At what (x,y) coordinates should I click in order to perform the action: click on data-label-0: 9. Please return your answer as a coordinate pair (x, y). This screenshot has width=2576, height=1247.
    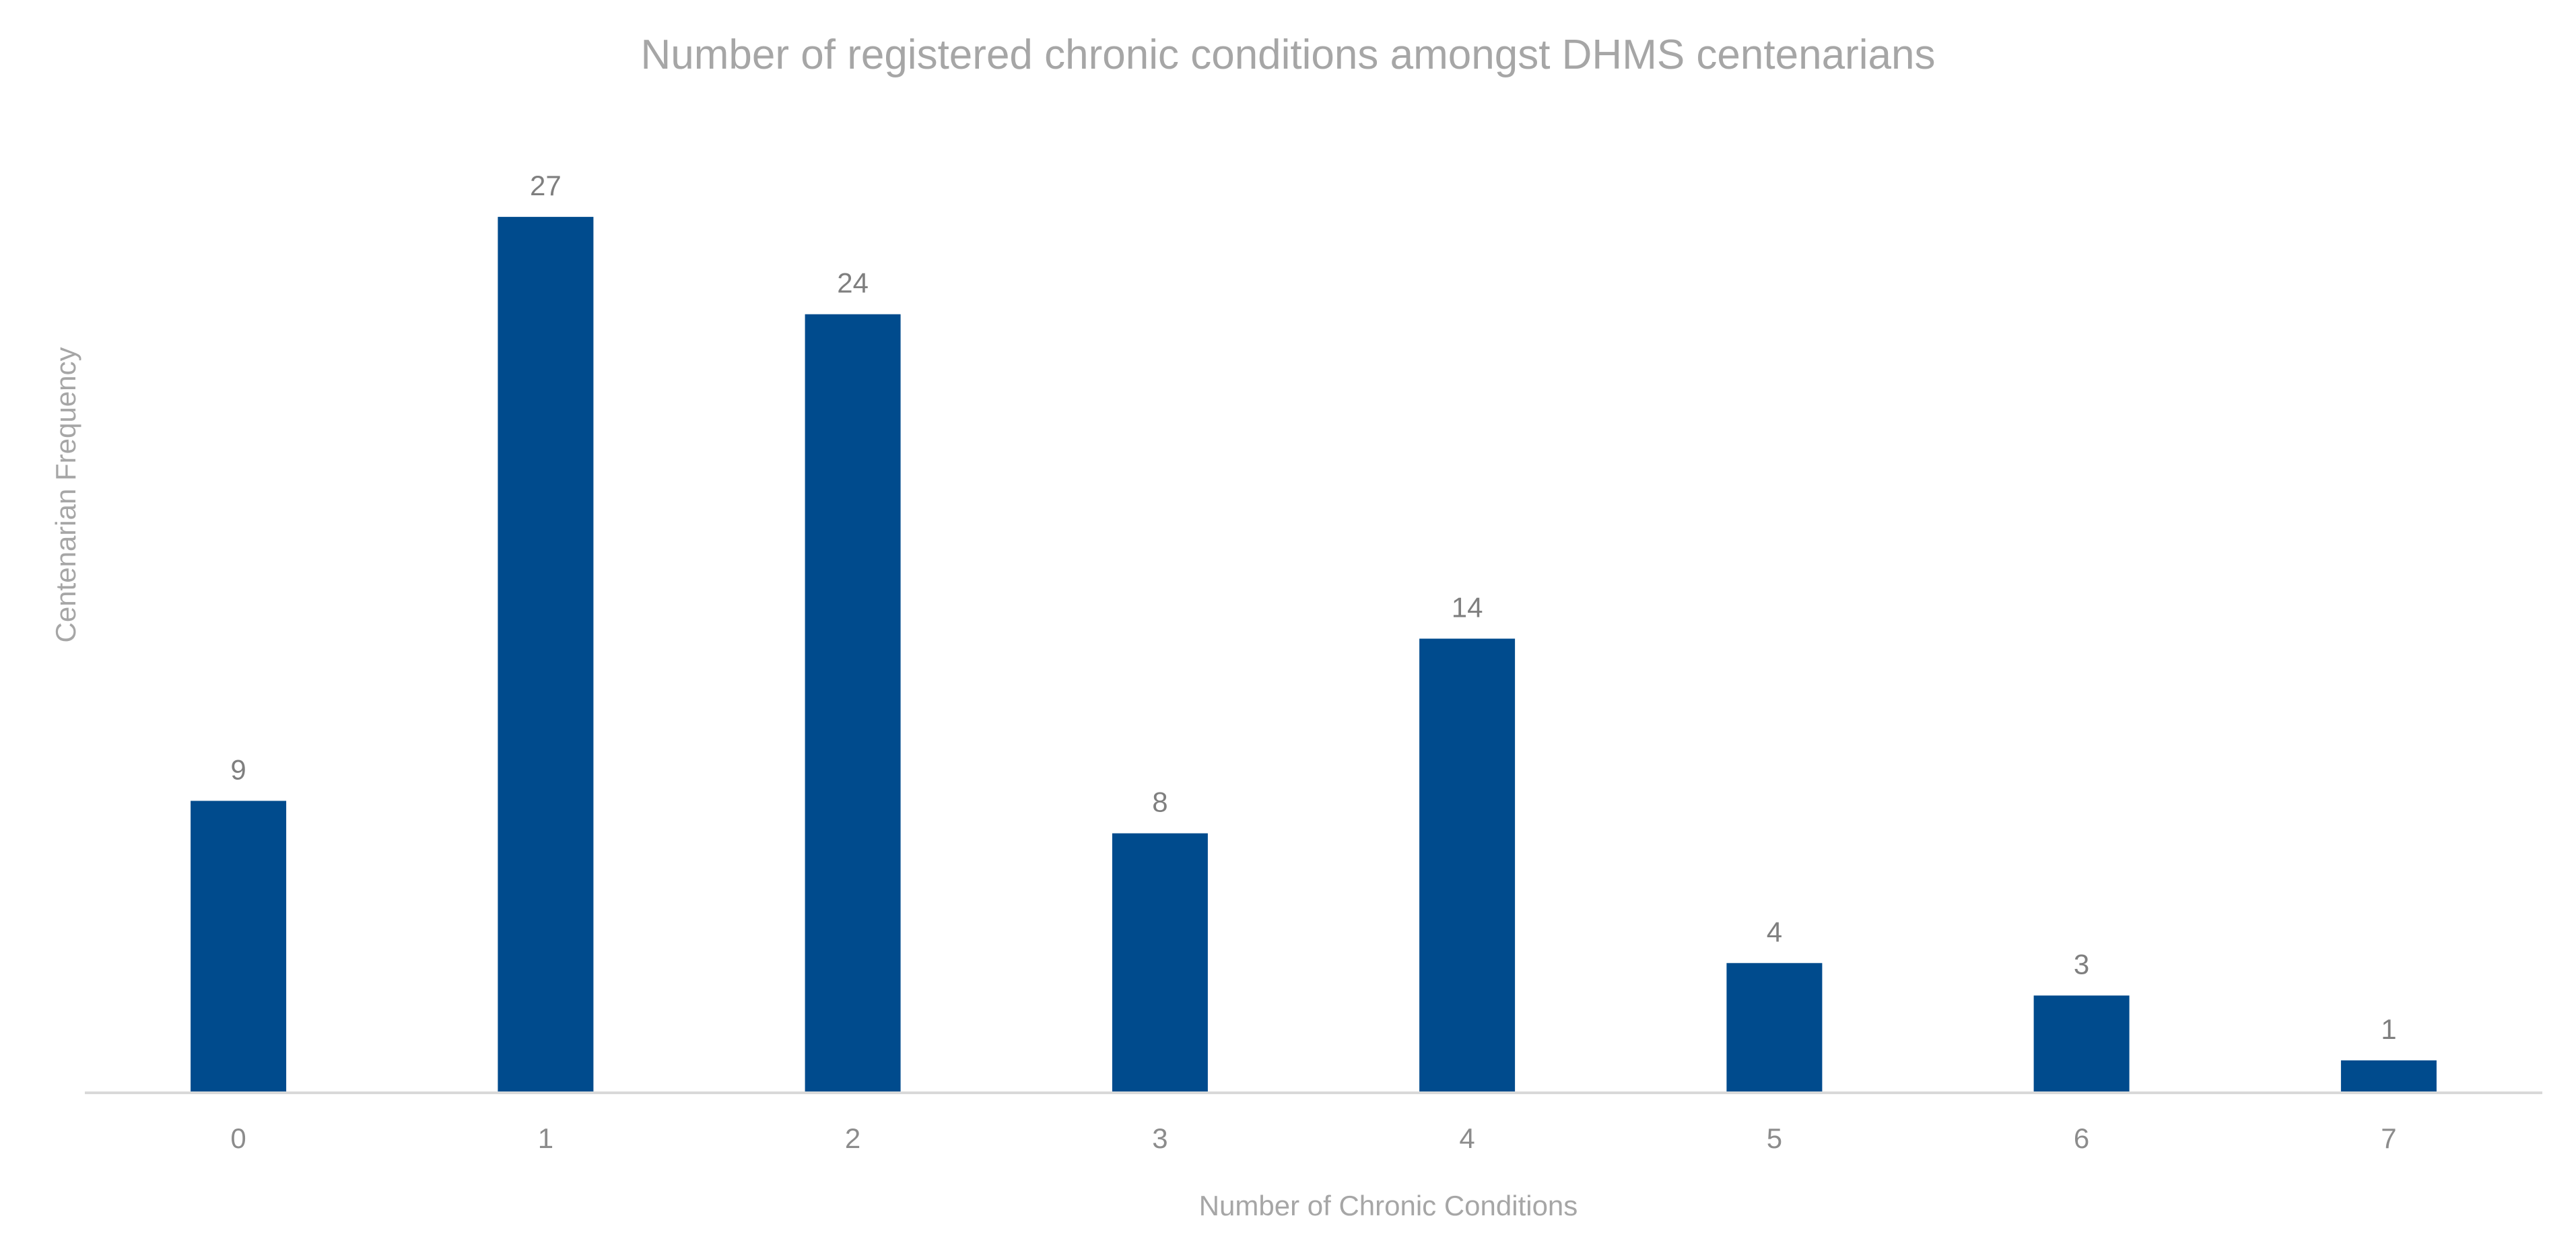
    Looking at the image, I should click on (238, 769).